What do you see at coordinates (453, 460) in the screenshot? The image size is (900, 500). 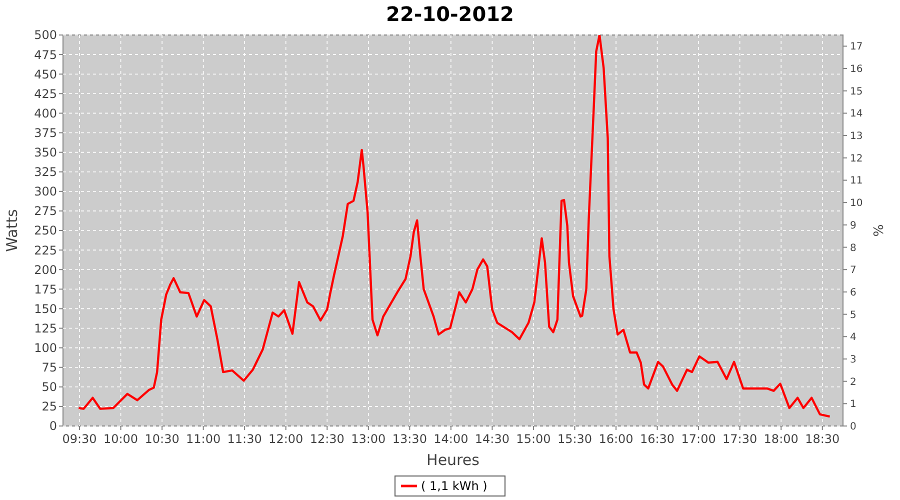 I see `x-axis-title: Heures` at bounding box center [453, 460].